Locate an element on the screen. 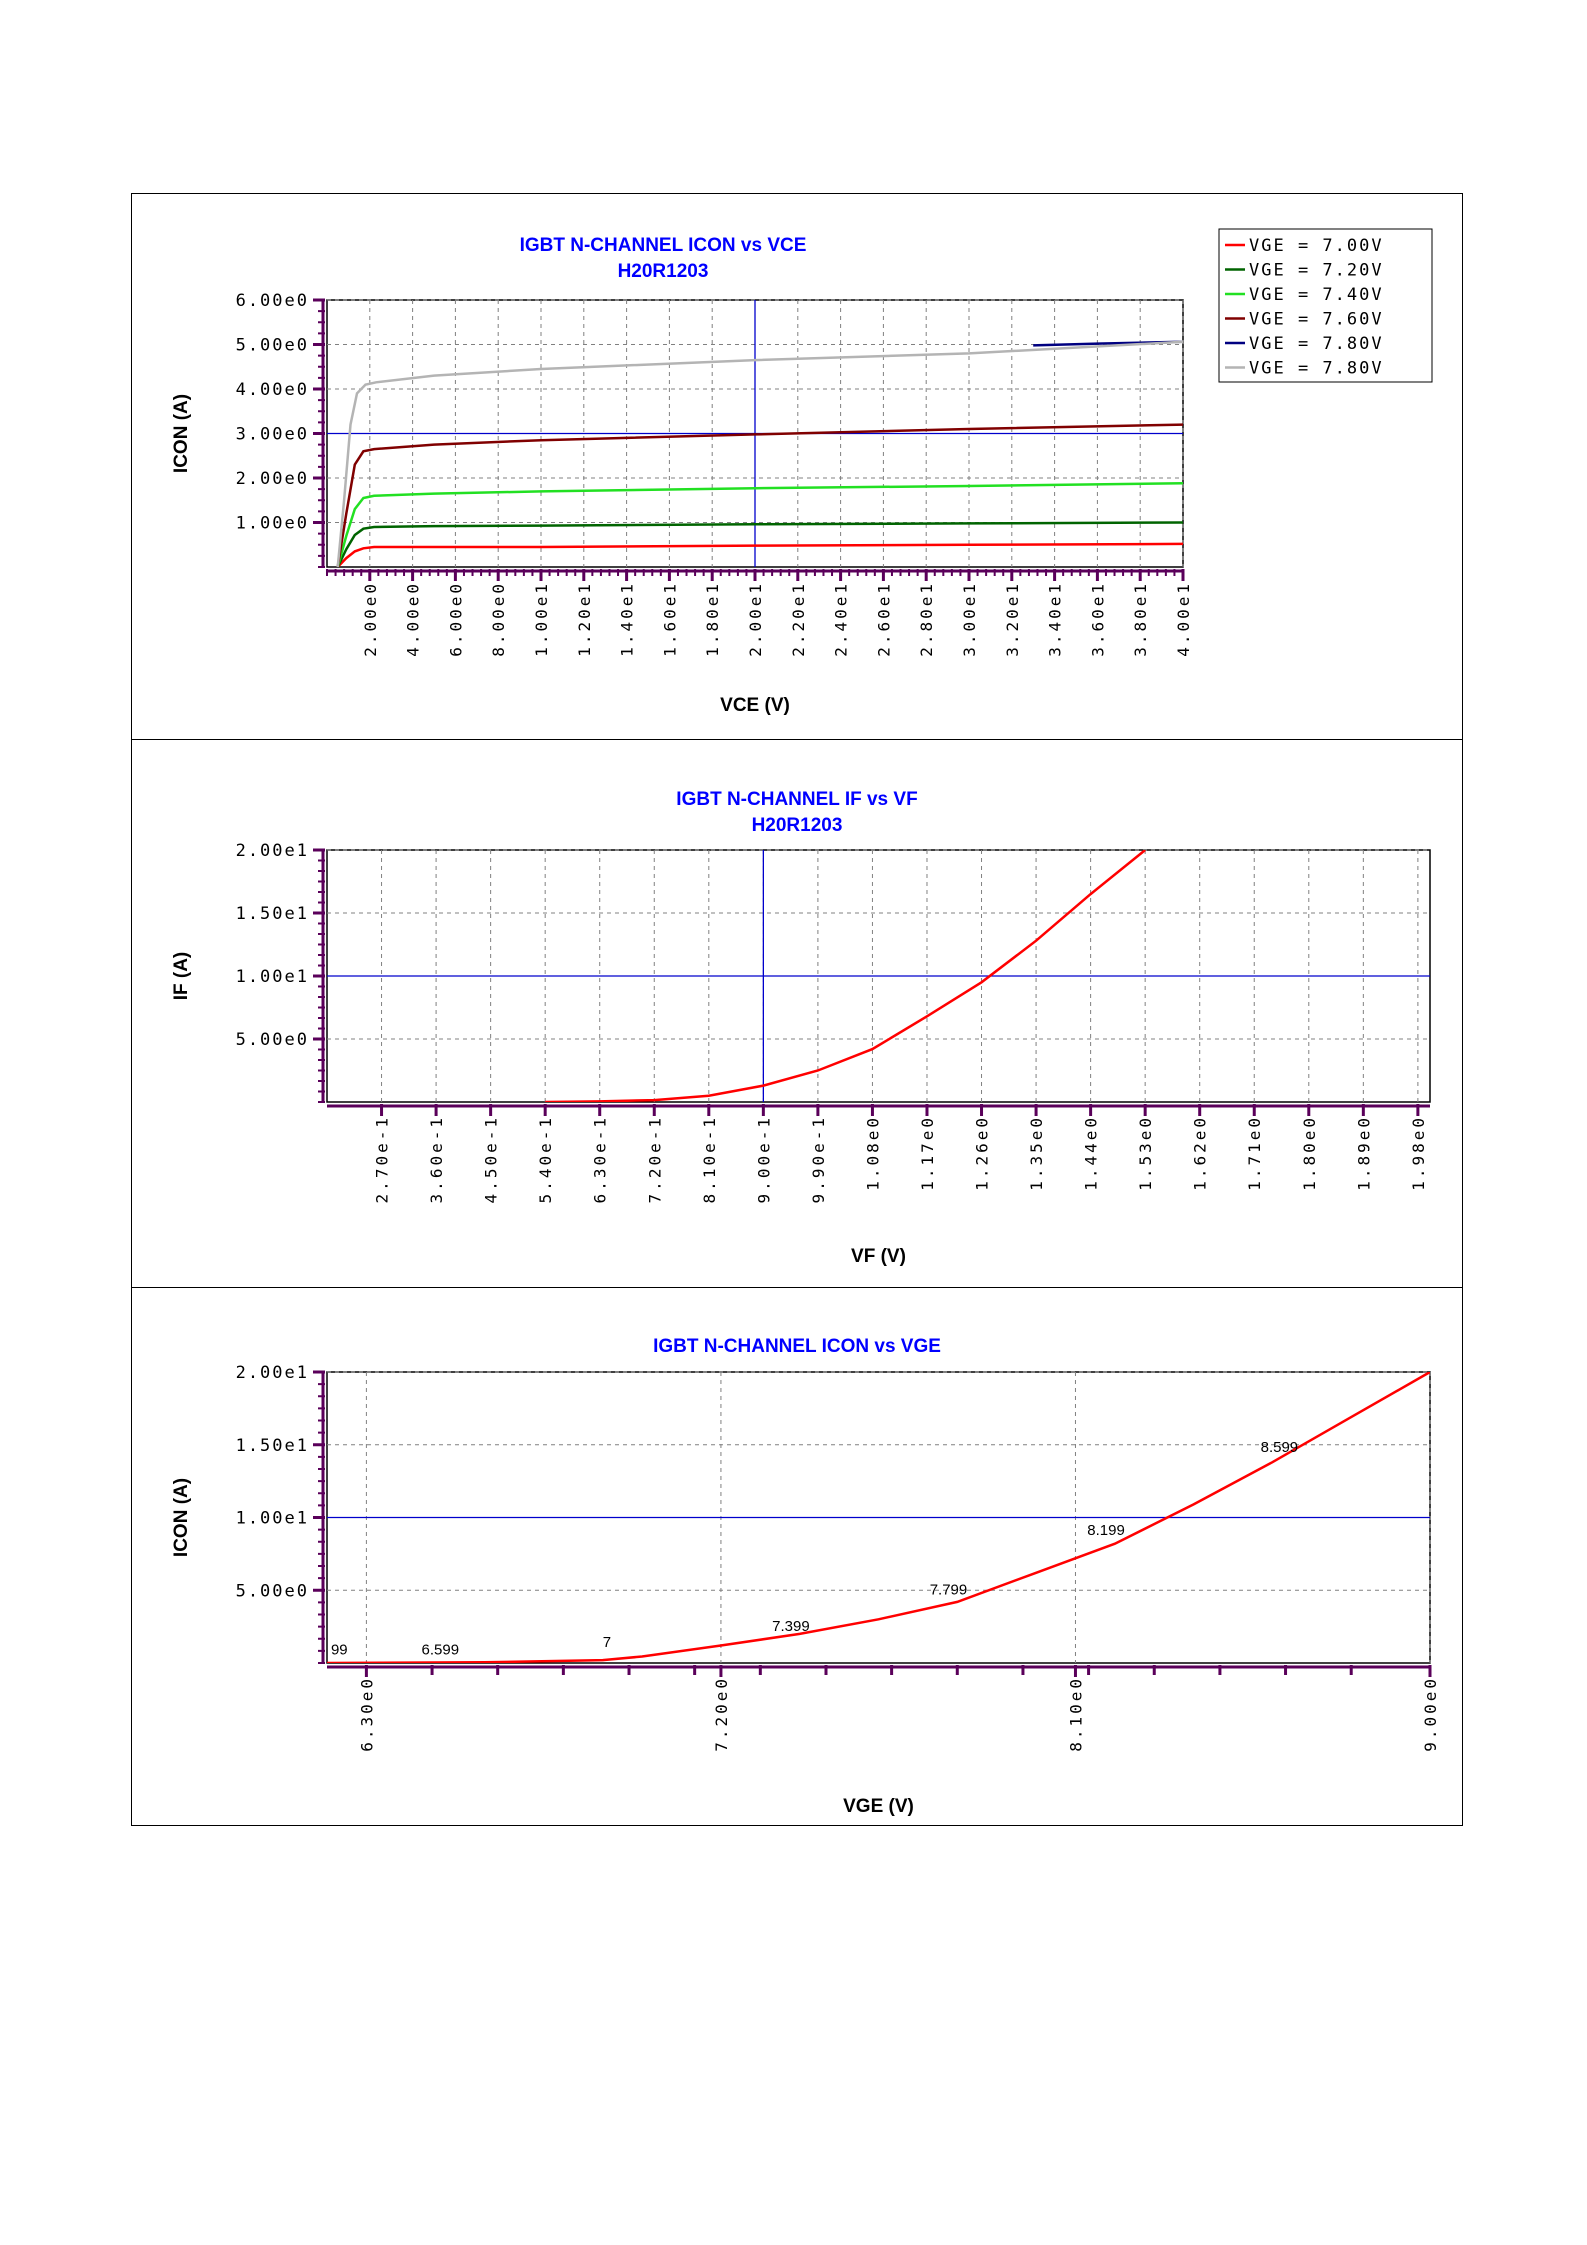 The image size is (1587, 2245). c2-x-tick-label: 1.98e0 is located at coordinates (1418, 1153).